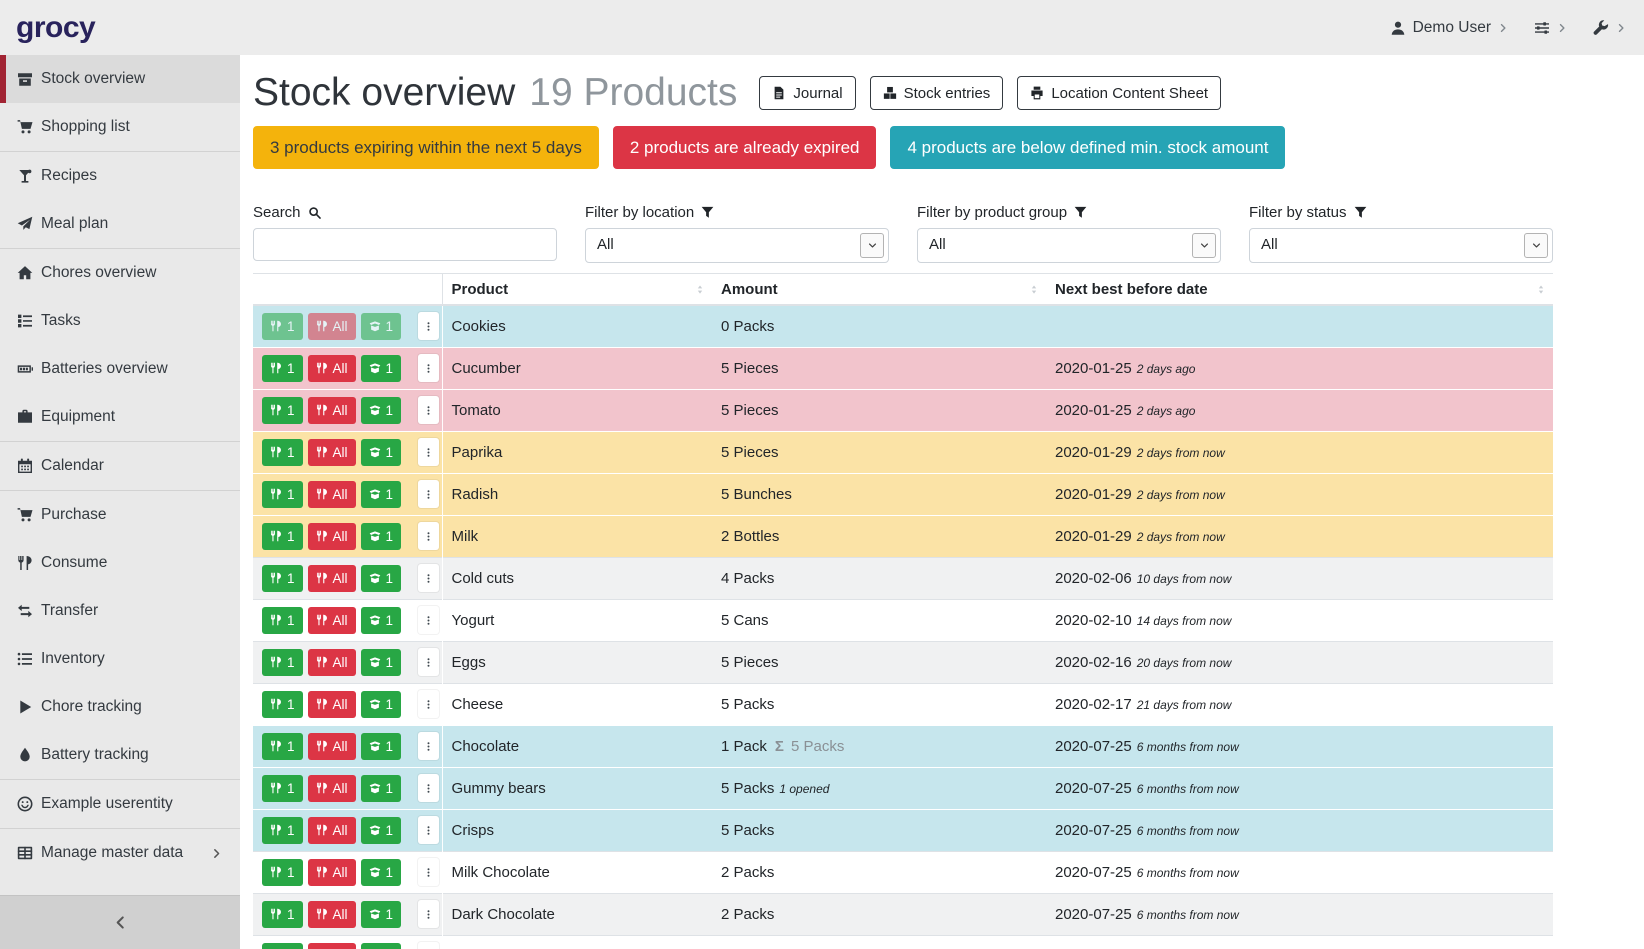  I want to click on location-select: All, so click(737, 245).